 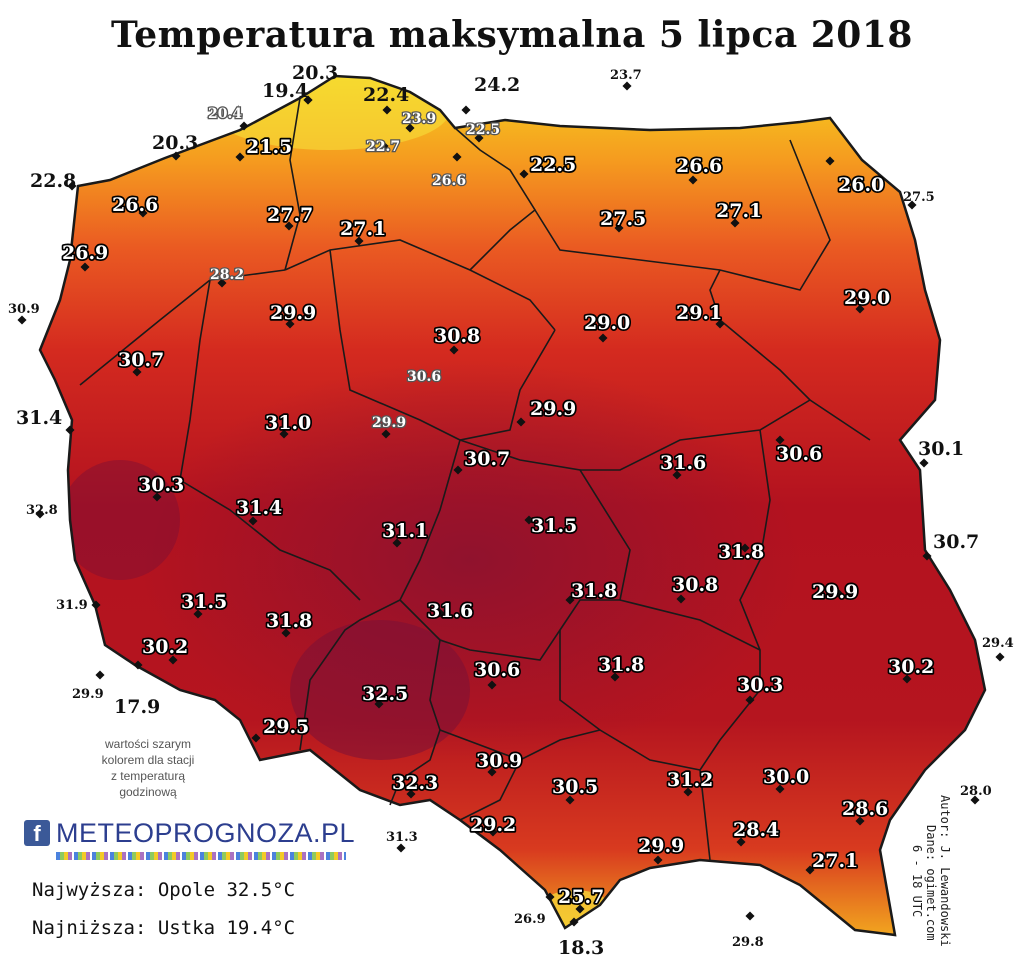 I want to click on station: 29.1, so click(x=699, y=314).